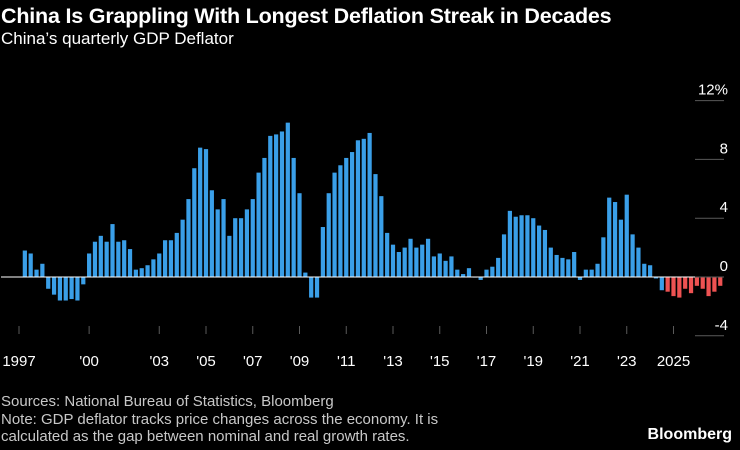 This screenshot has height=450, width=740. I want to click on y-tick-label: 0, so click(724, 266).